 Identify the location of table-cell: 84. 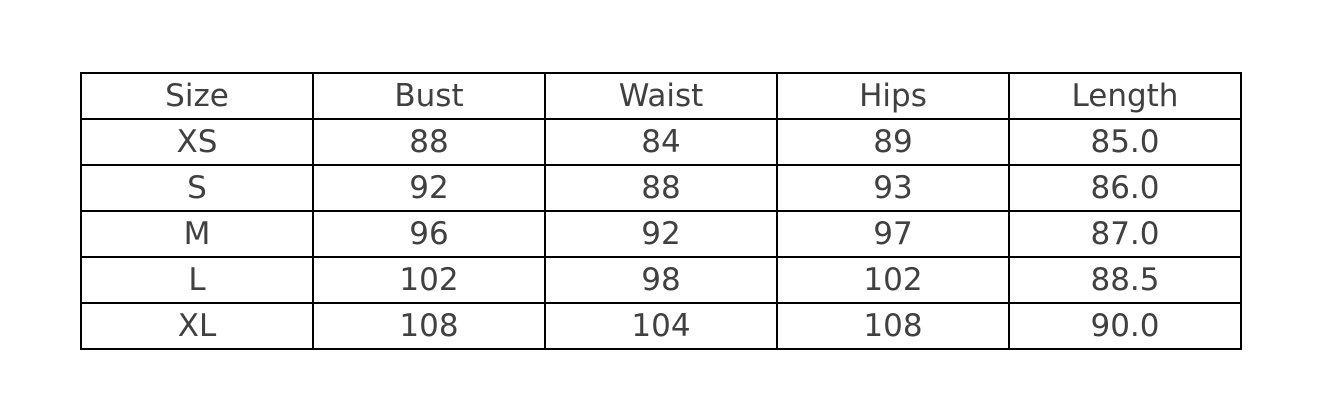
(661, 142).